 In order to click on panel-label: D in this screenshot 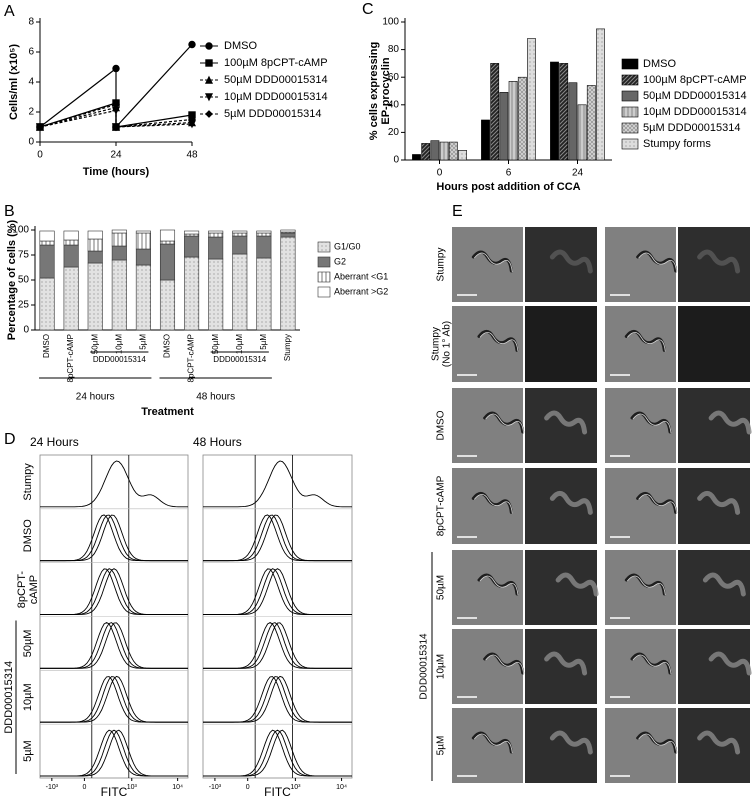, I will do `click(10, 439)`.